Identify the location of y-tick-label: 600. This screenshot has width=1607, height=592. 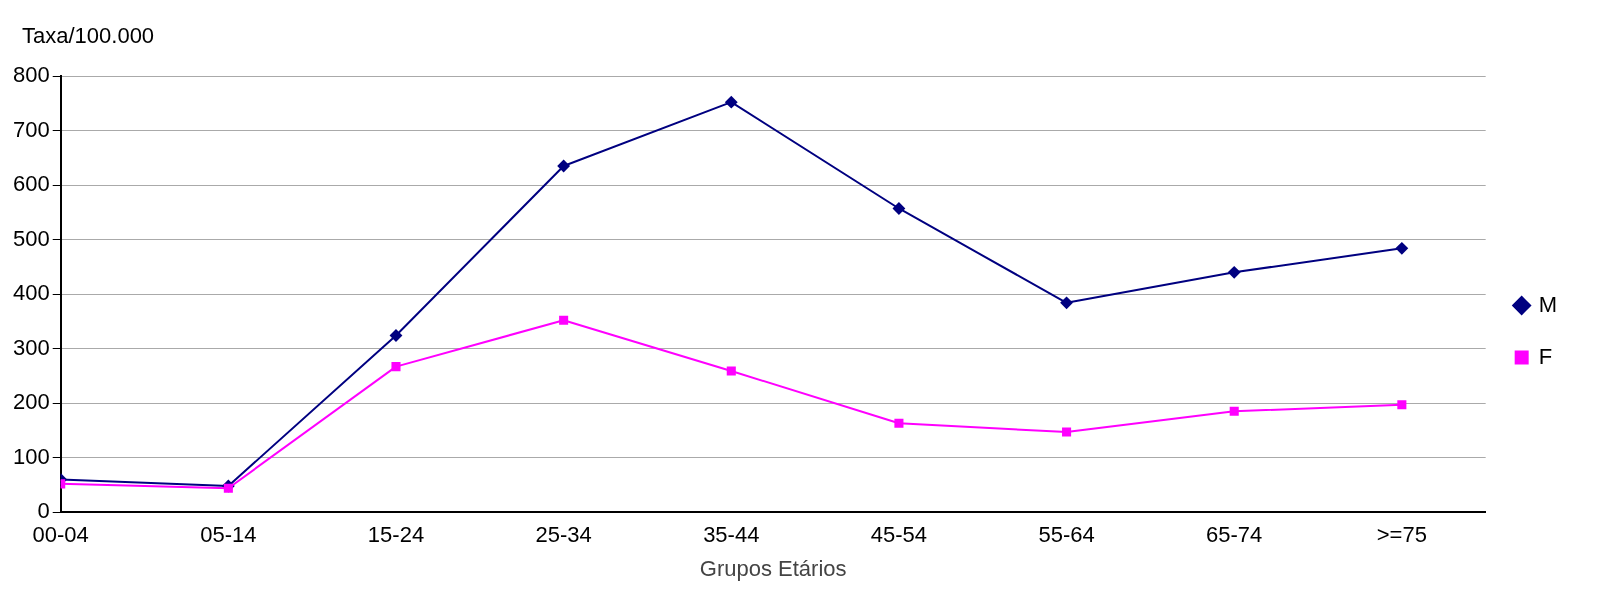
(31, 184).